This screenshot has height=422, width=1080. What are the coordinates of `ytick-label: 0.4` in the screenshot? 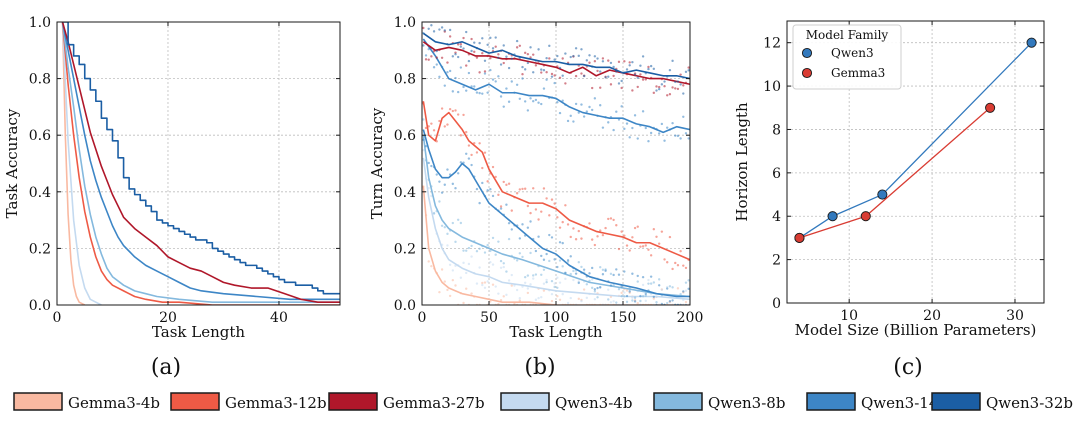 It's located at (40, 193).